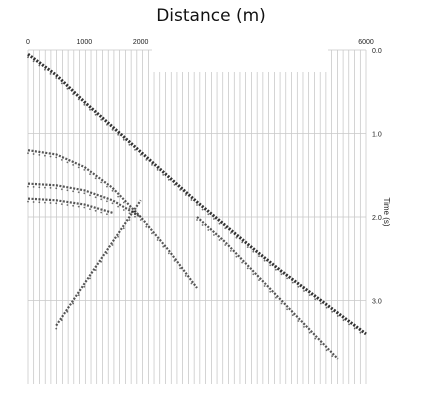  I want to click on y-tick-label: 1.0, so click(377, 135).